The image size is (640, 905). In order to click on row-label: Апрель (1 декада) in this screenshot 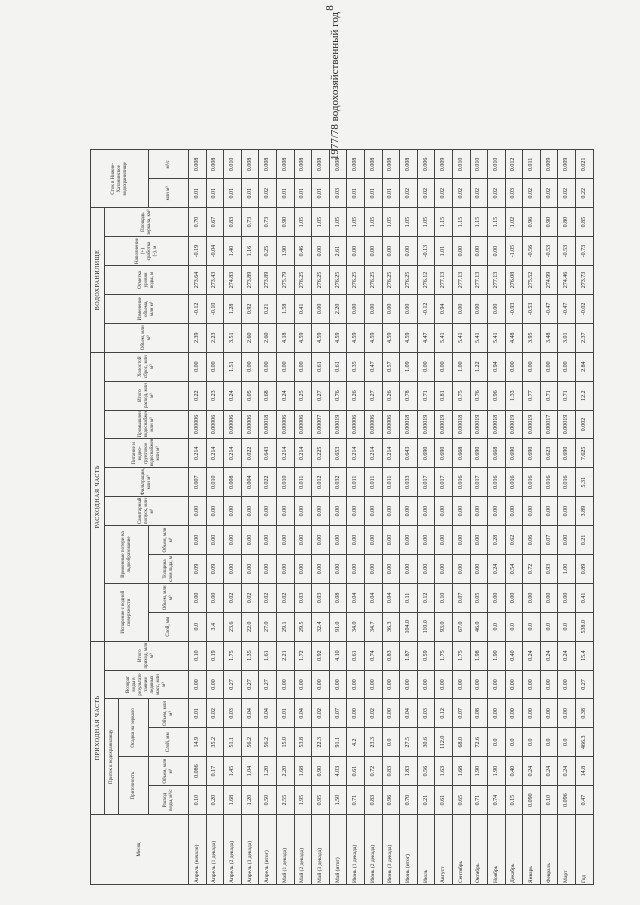, I will do `click(215, 849)`.